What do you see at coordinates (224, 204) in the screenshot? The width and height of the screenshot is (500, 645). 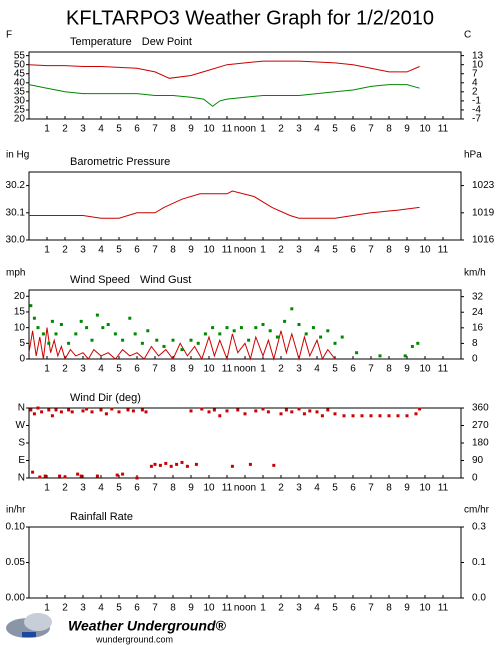 I see `series-line` at bounding box center [224, 204].